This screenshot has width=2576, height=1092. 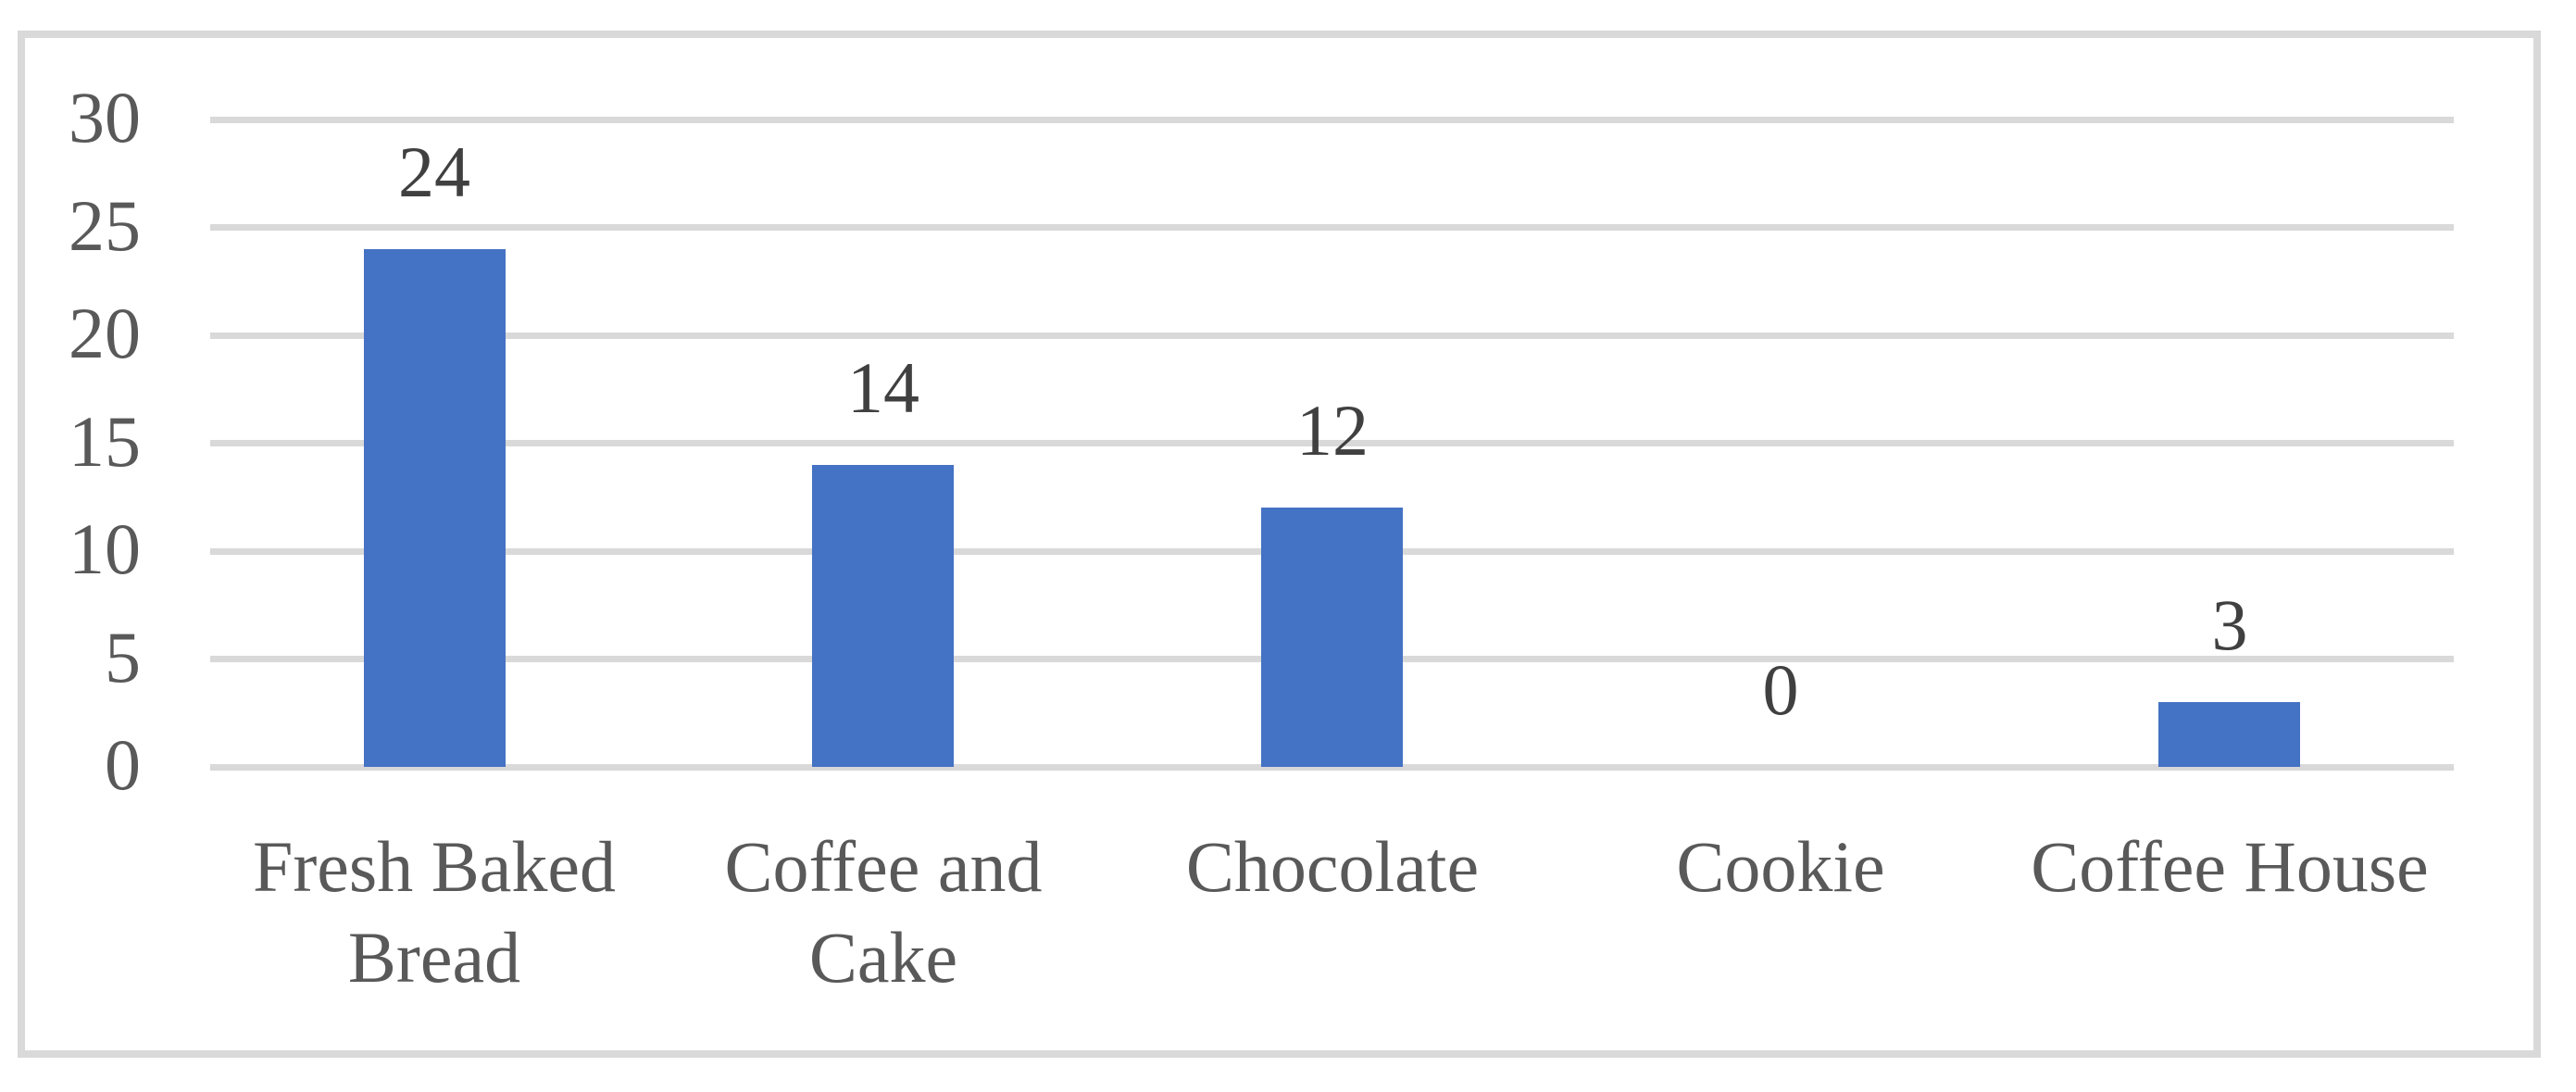 What do you see at coordinates (434, 912) in the screenshot?
I see `category-label-fresh-baked-bread: Fresh Baked Bread` at bounding box center [434, 912].